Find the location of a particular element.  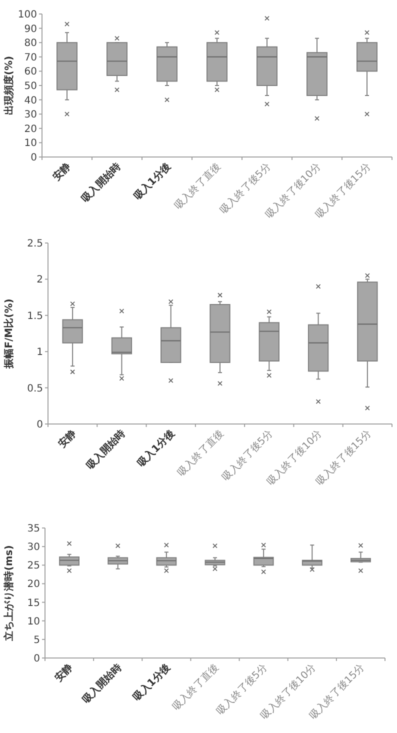

y-tick-label: 70 is located at coordinates (30, 58).